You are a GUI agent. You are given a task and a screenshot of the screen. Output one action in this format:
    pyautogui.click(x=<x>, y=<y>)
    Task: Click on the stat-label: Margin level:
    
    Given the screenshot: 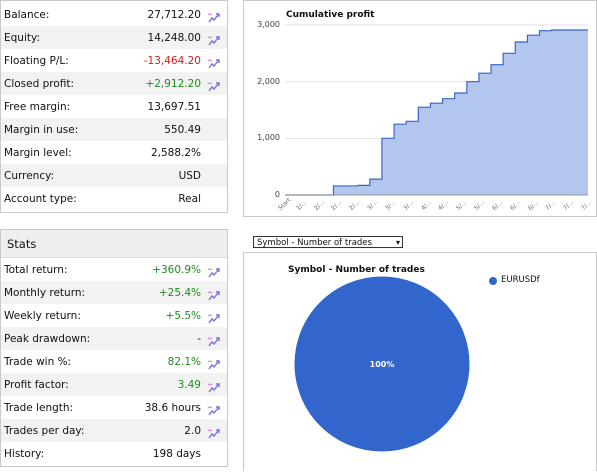 What is the action you would take?
    pyautogui.click(x=38, y=153)
    